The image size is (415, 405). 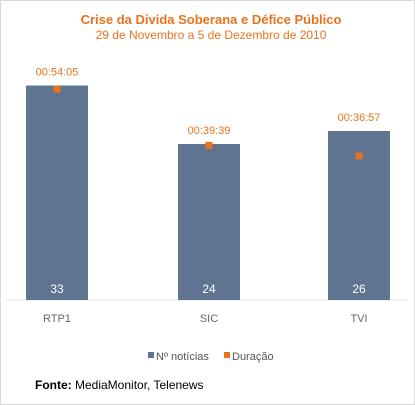 I want to click on legend: Nº notícias Duração, so click(x=211, y=357).